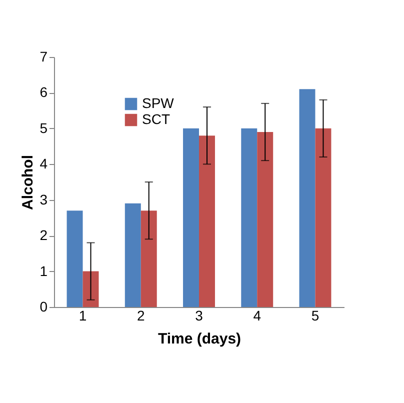 Image resolution: width=404 pixels, height=403 pixels. What do you see at coordinates (140, 316) in the screenshot?
I see `x-tick-label: 2` at bounding box center [140, 316].